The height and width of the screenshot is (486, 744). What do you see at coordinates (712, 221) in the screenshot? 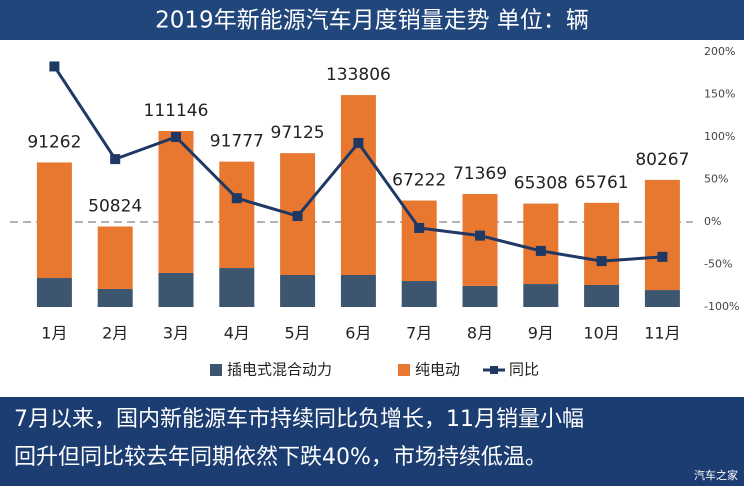
I see `y2-tick-label: 0%` at bounding box center [712, 221].